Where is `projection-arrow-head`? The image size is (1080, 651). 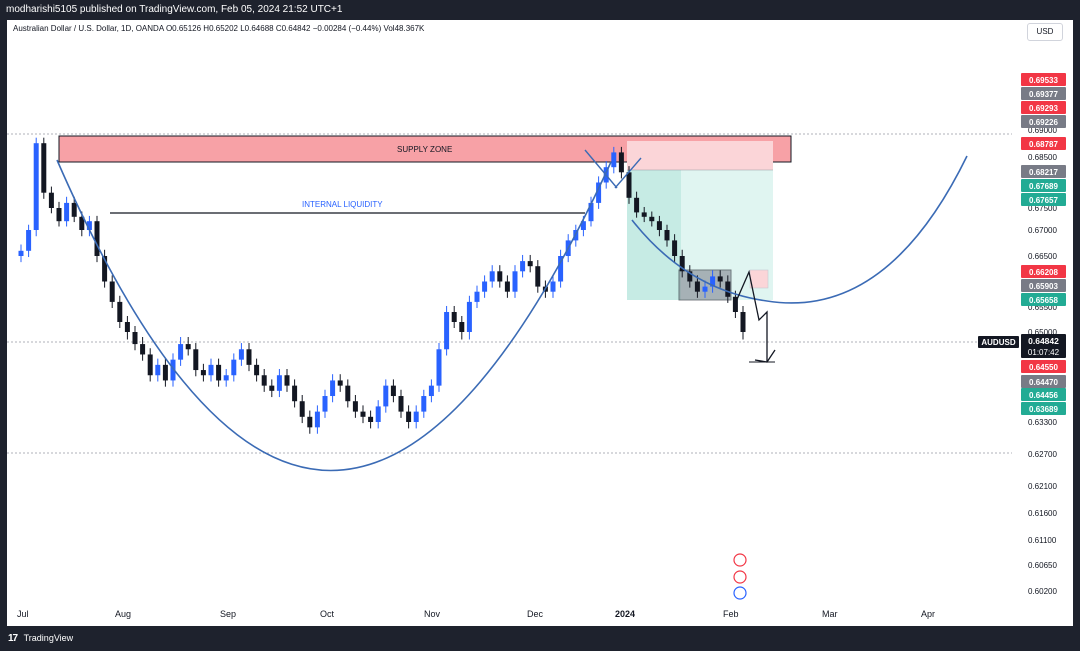 projection-arrow-head is located at coordinates (765, 356).